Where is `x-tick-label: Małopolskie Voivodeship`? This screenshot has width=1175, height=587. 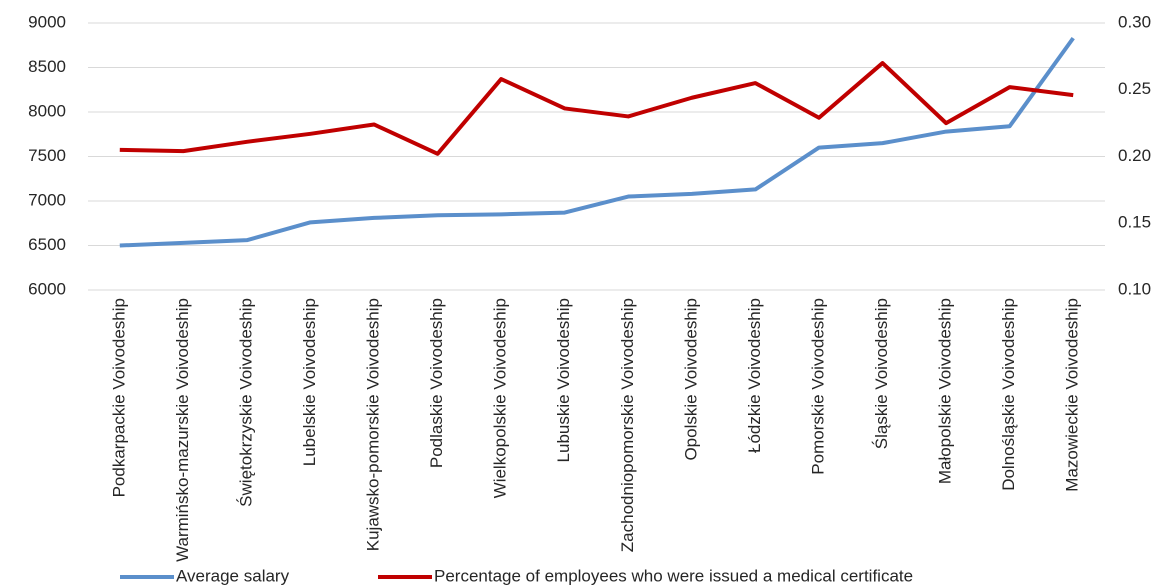
x-tick-label: Małopolskie Voivodeship is located at coordinates (945, 391).